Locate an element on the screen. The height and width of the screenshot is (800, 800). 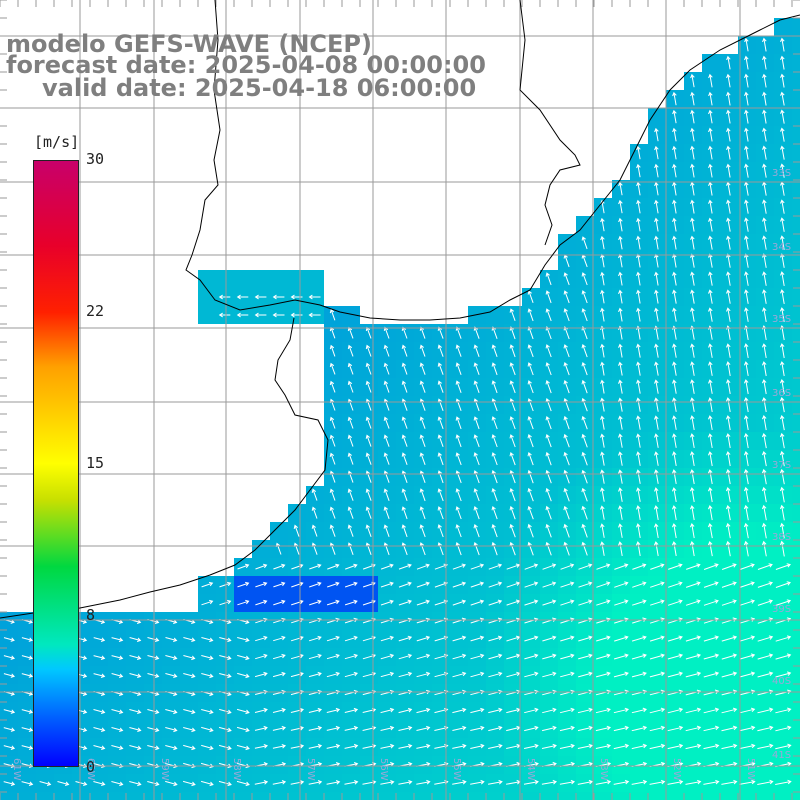
latitude-label: 41S is located at coordinates (781, 755).